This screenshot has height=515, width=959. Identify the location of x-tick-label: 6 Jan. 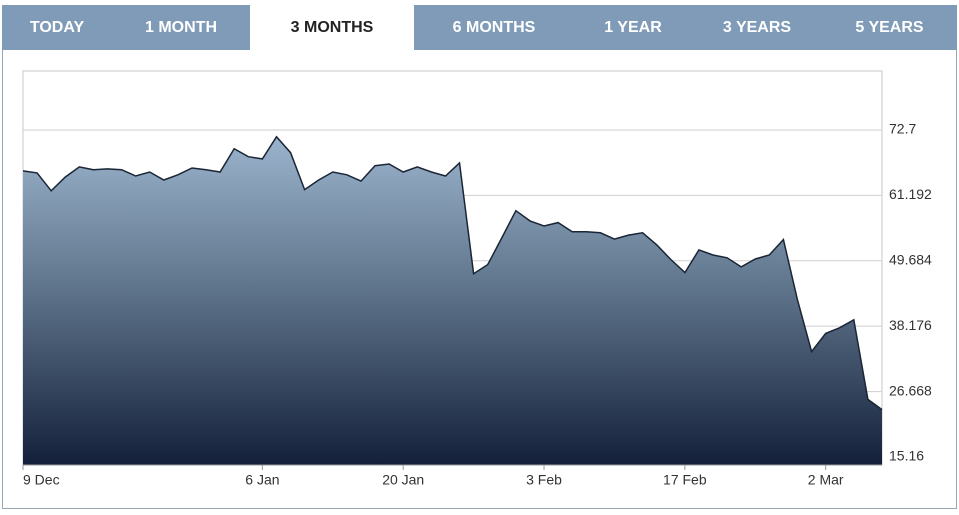
(262, 480).